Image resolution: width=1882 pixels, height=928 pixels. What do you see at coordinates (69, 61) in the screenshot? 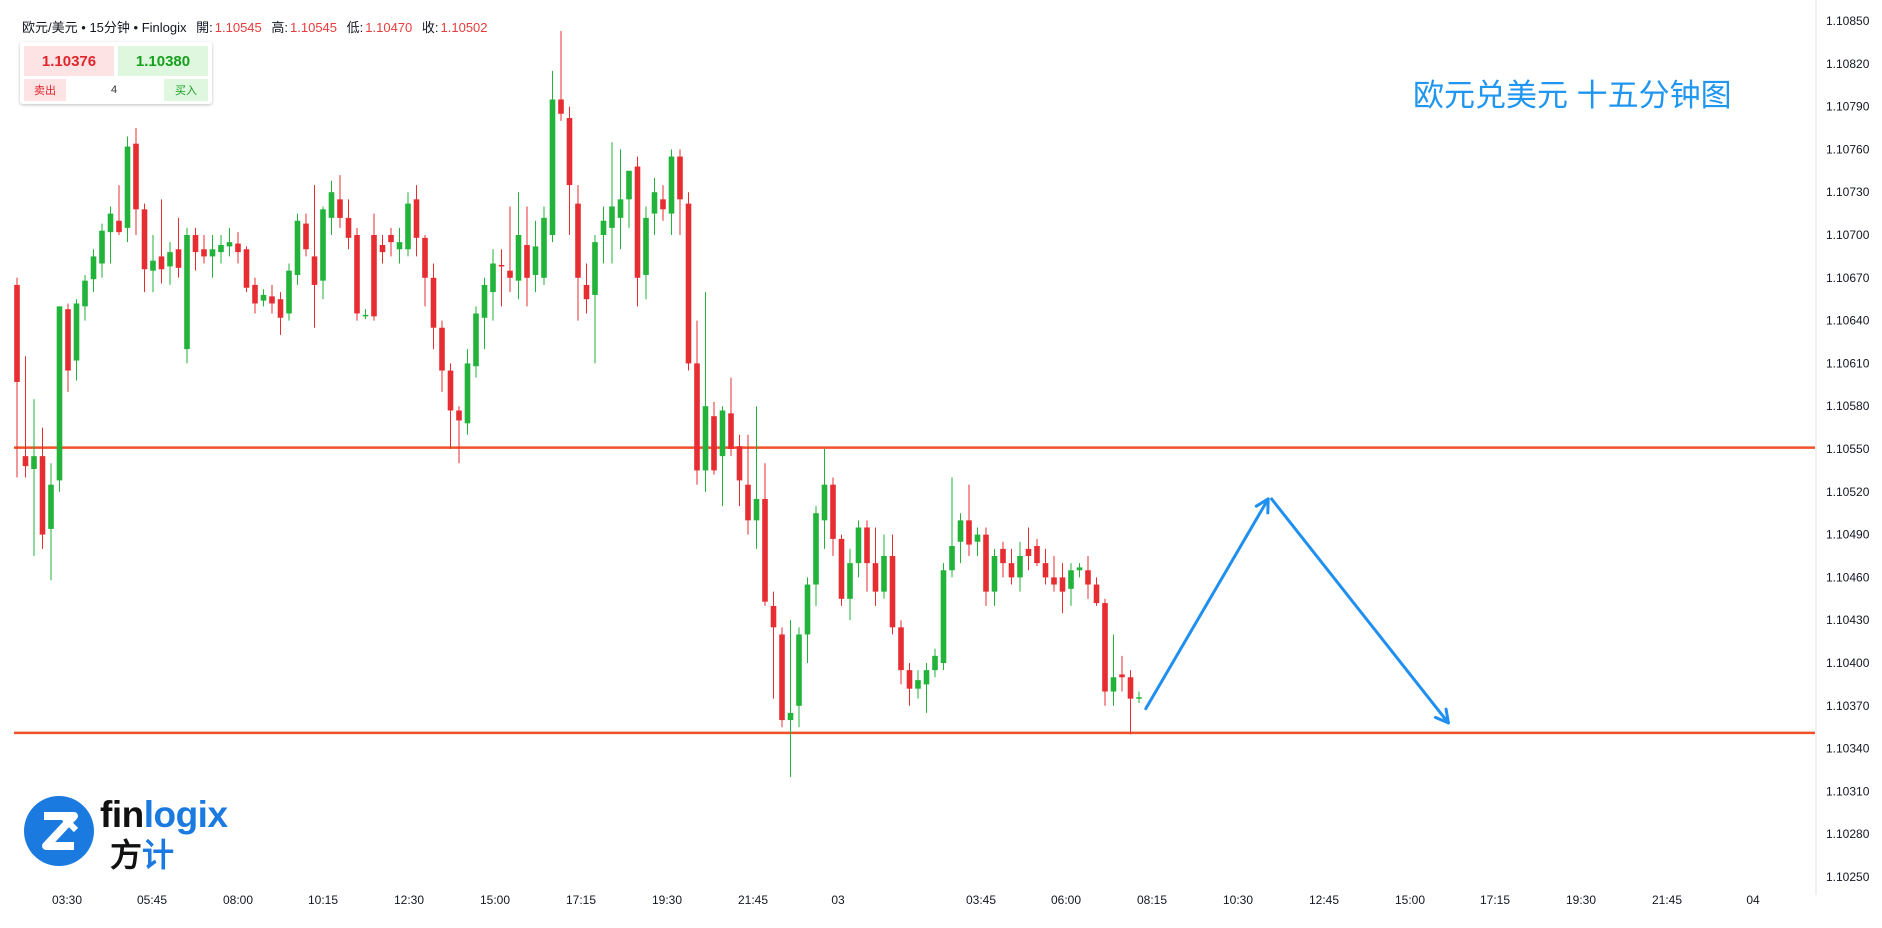
I see `sell-price-button: 1.10376` at bounding box center [69, 61].